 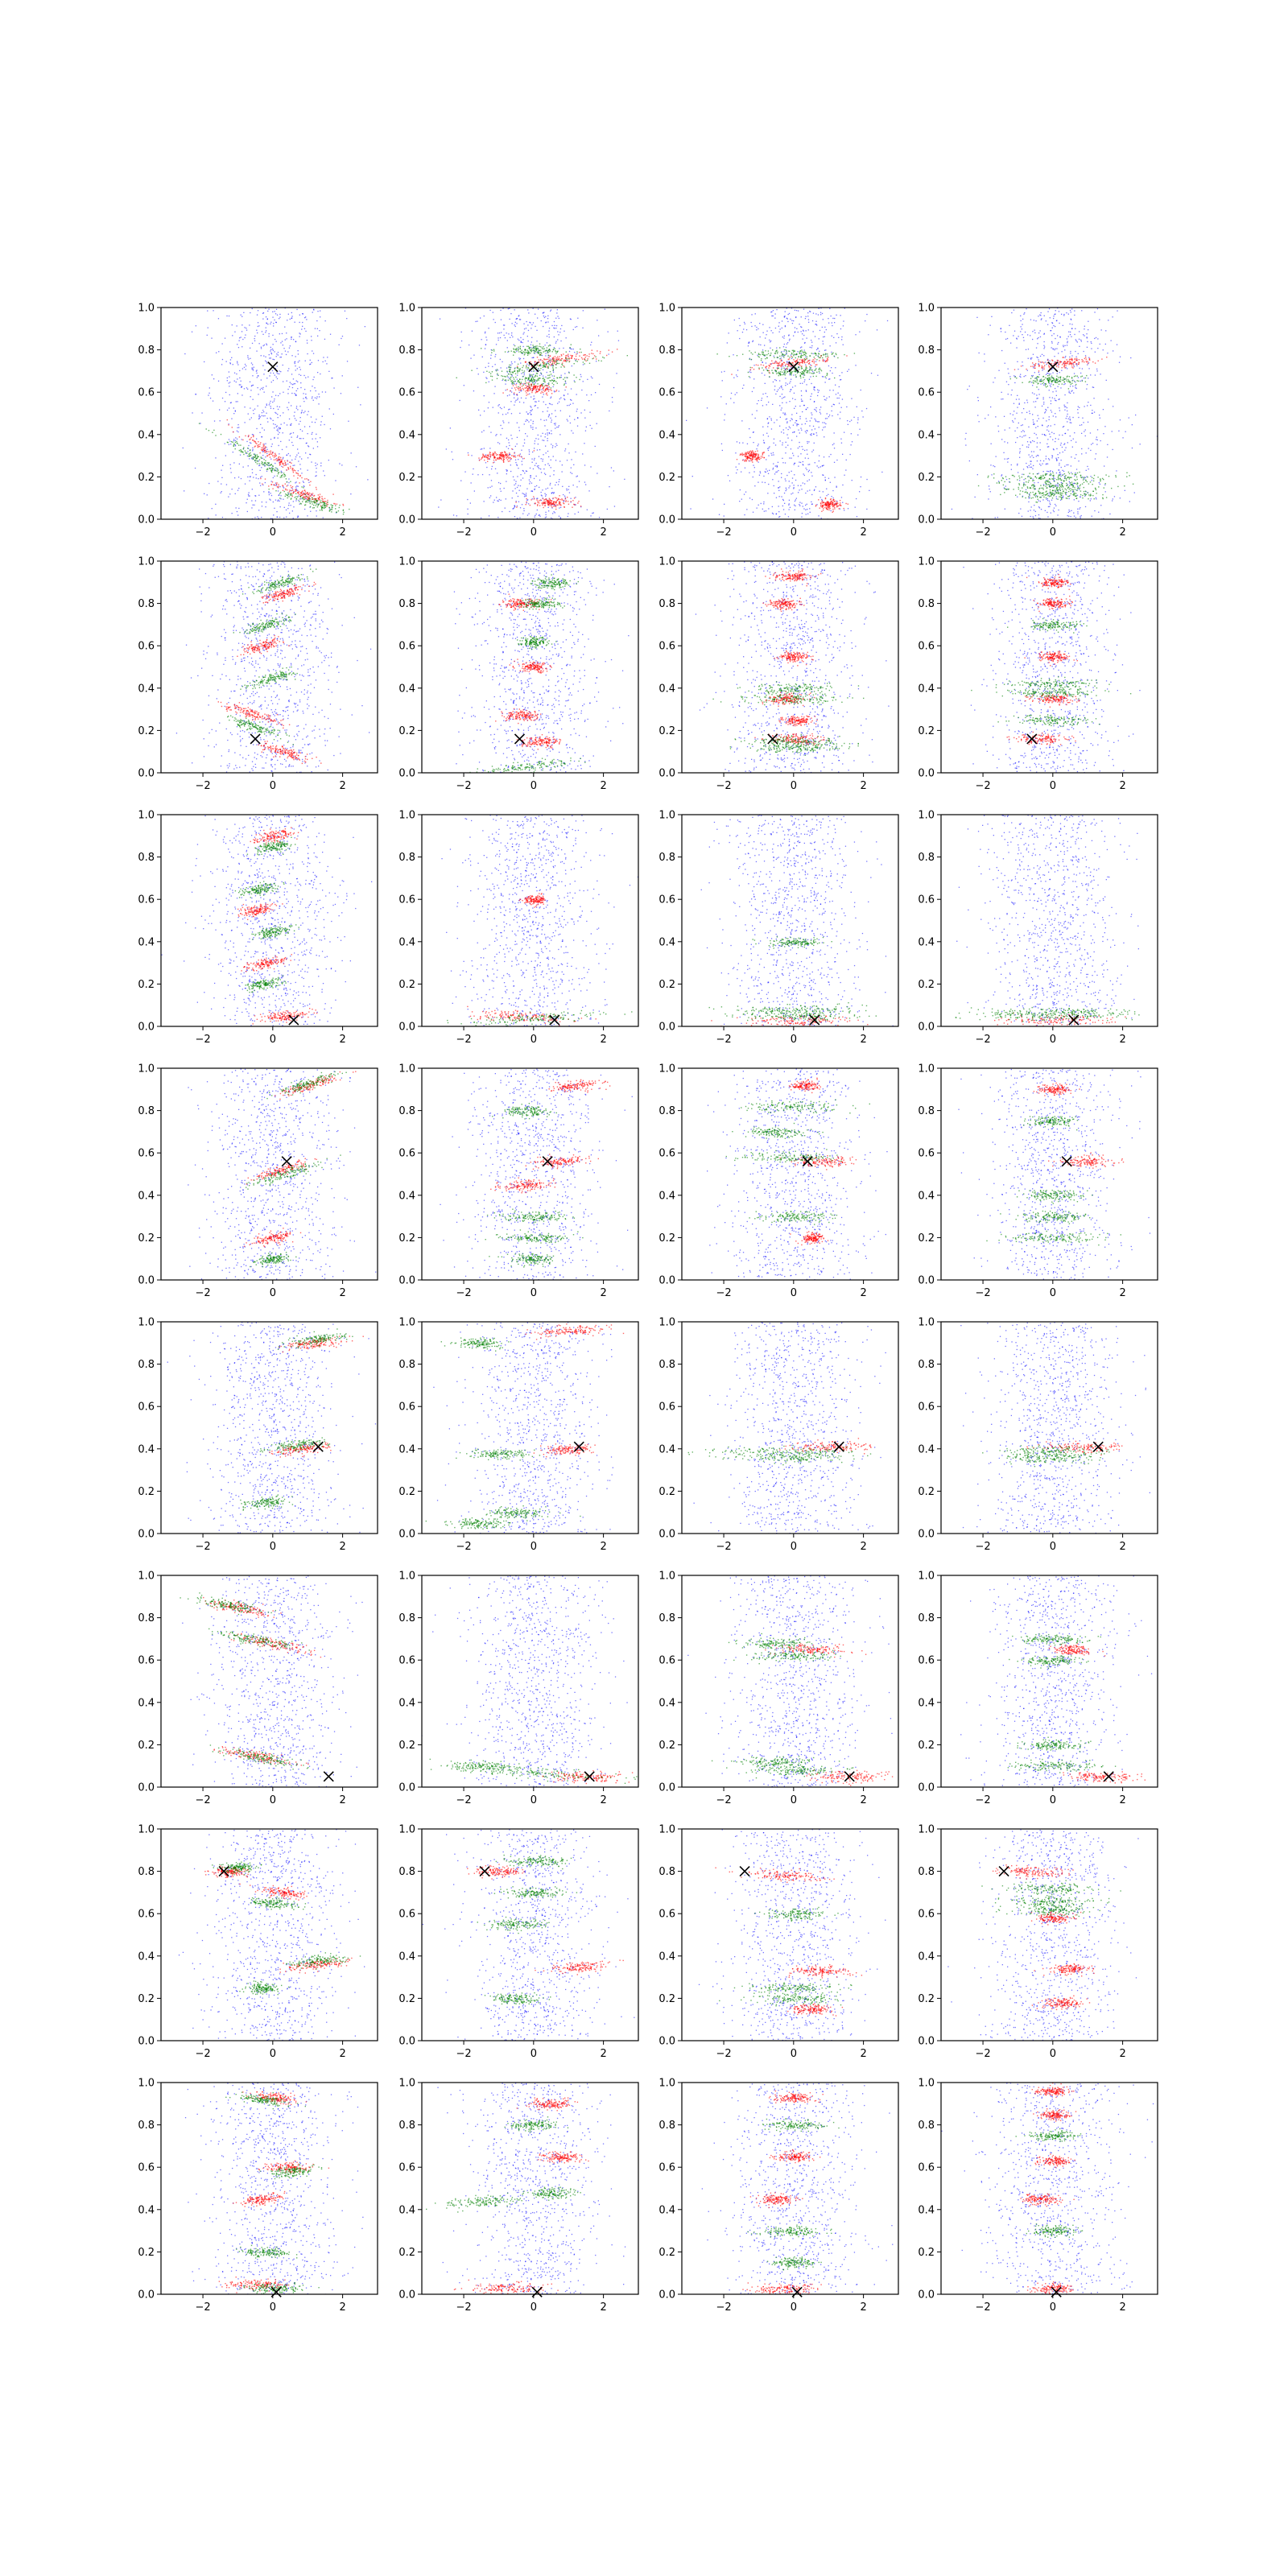 What do you see at coordinates (273, 367) in the screenshot?
I see `center-marker` at bounding box center [273, 367].